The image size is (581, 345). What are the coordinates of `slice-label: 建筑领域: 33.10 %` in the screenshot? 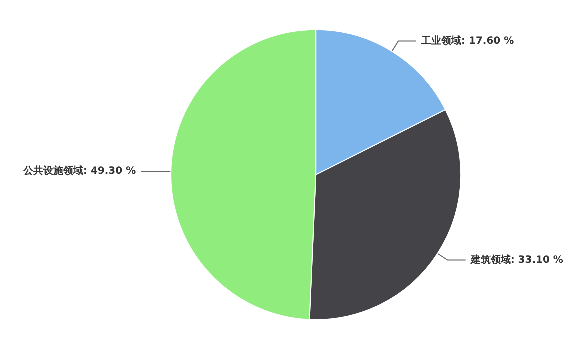 It's located at (517, 260).